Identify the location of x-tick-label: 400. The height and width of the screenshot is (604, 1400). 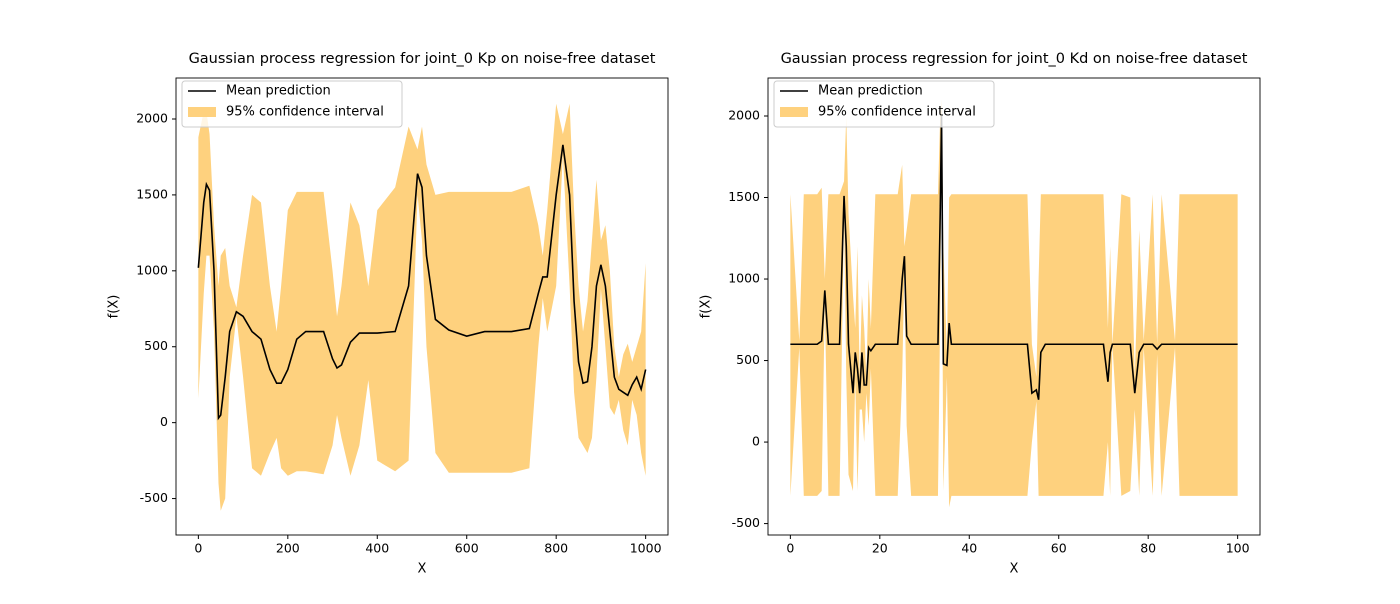
(377, 548).